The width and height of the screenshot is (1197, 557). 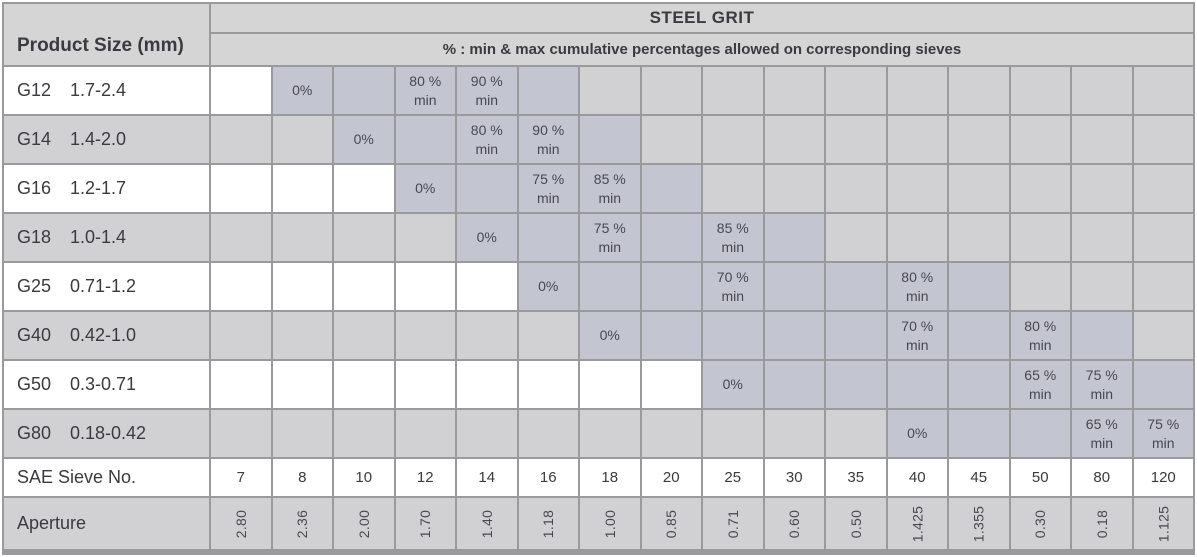 I want to click on aperture-value: 0.71, so click(x=732, y=523).